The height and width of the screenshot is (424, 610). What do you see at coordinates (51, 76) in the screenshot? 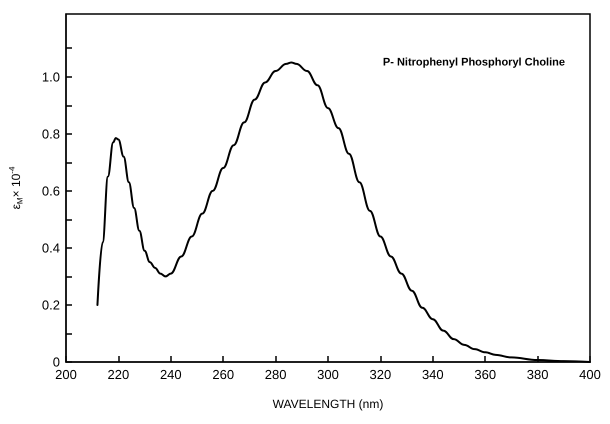
I see `y-tick-label: 1.0` at bounding box center [51, 76].